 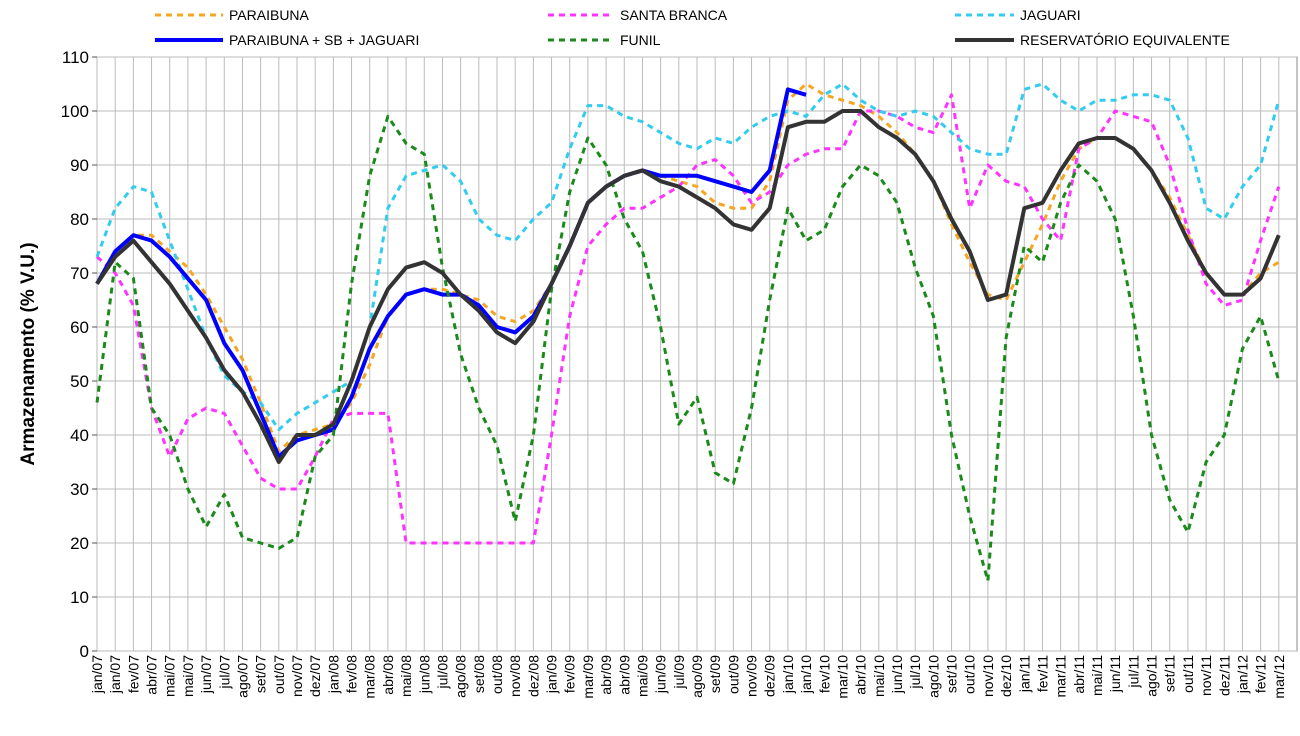 What do you see at coordinates (588, 677) in the screenshot?
I see `x-tick-label: mar/09` at bounding box center [588, 677].